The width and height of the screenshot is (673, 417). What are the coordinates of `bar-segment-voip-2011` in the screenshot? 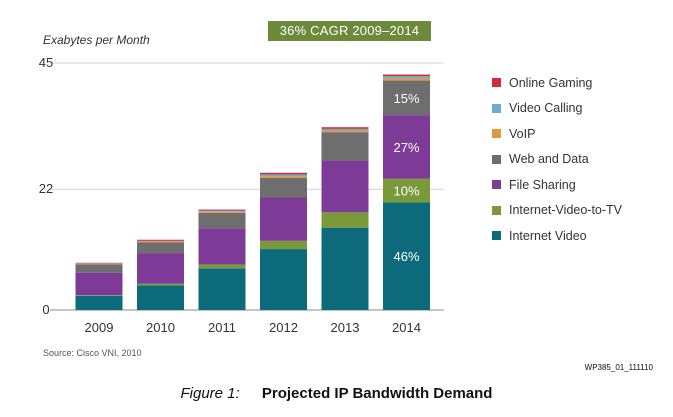 It's located at (222, 212).